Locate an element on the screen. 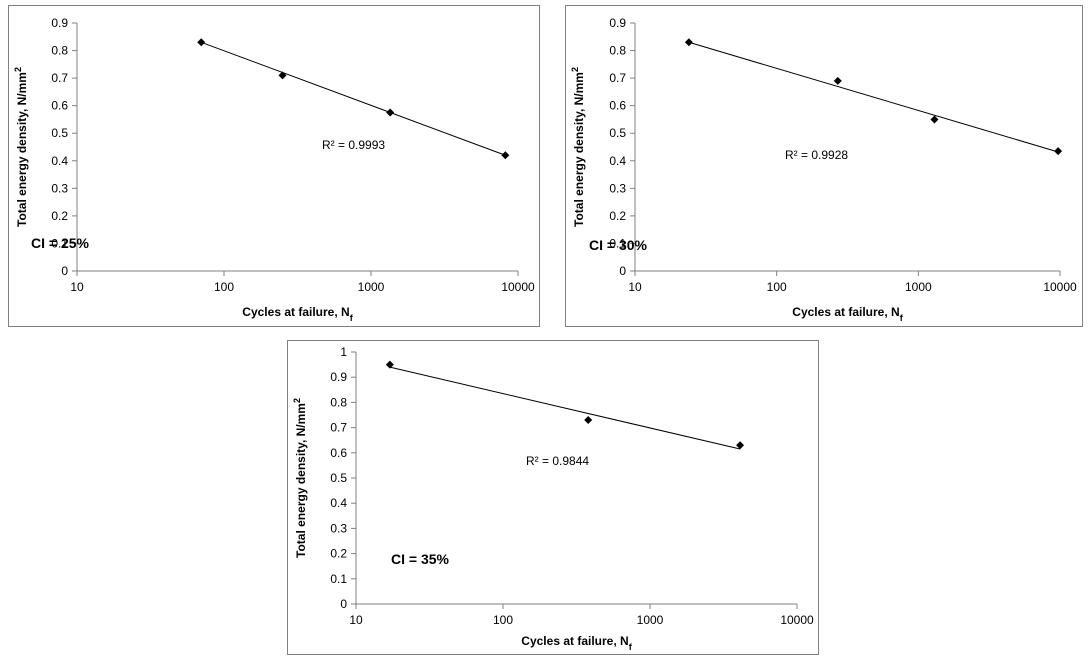  r-squared-label: R² = 0.9993 is located at coordinates (353, 145).